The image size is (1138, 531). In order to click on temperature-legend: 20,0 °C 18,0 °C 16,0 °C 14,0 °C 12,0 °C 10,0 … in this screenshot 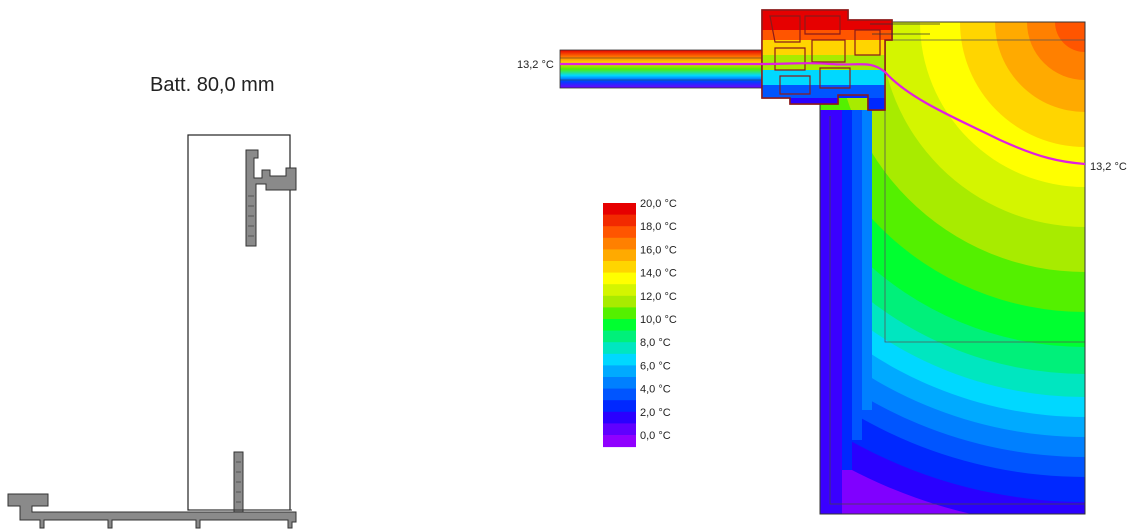, I will do `click(640, 323)`.